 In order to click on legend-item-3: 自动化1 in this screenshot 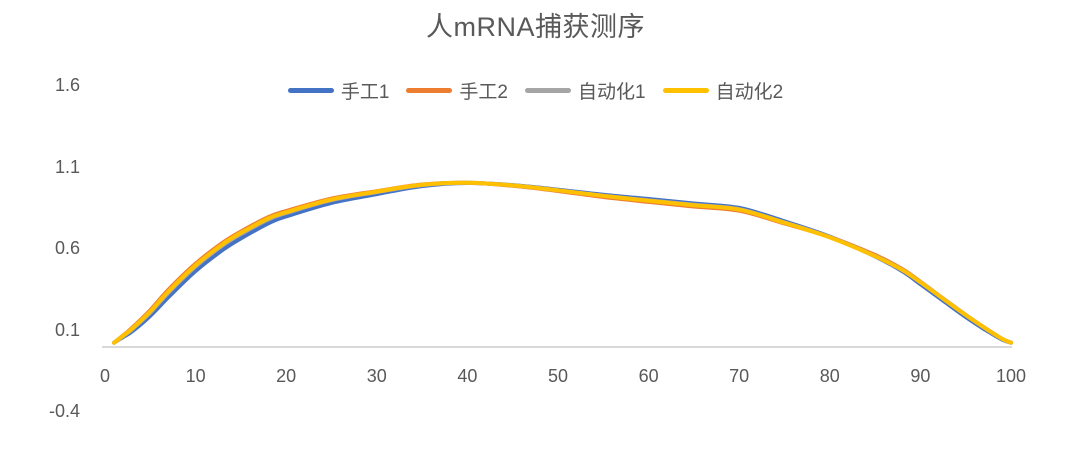, I will do `click(585, 90)`.